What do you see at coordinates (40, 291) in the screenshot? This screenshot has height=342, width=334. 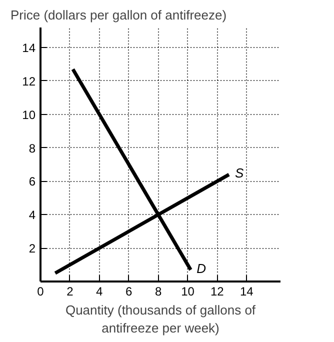 I see `x-tick-label: 0` at bounding box center [40, 291].